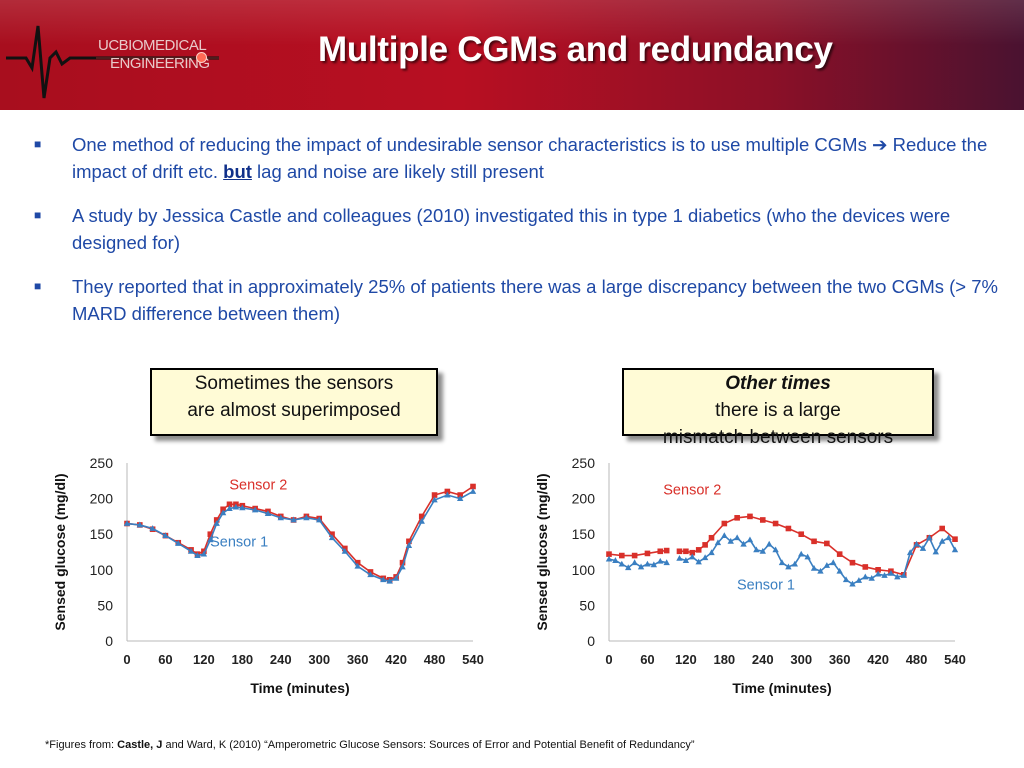 The height and width of the screenshot is (768, 1024). I want to click on logo-text-line2: ENGINEERING, so click(160, 63).